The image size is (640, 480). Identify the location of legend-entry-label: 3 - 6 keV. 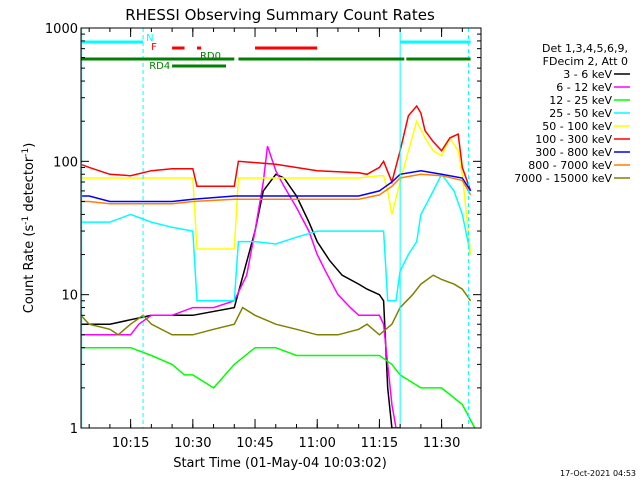
(587, 74).